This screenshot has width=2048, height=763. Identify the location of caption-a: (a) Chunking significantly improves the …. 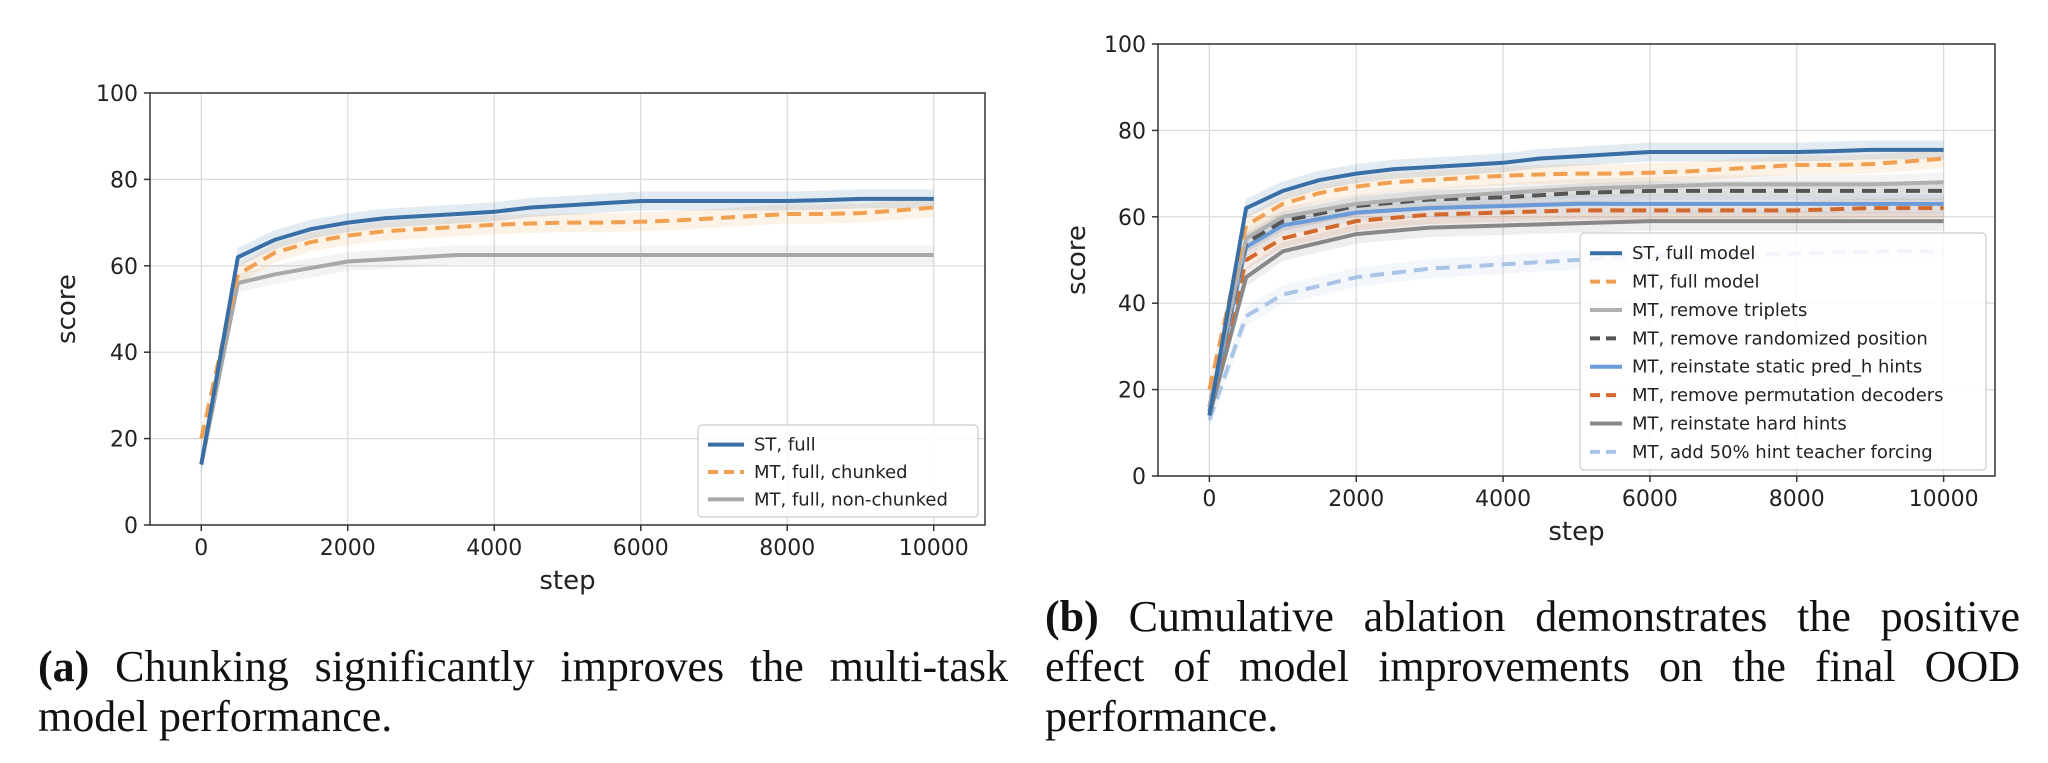
(523, 692).